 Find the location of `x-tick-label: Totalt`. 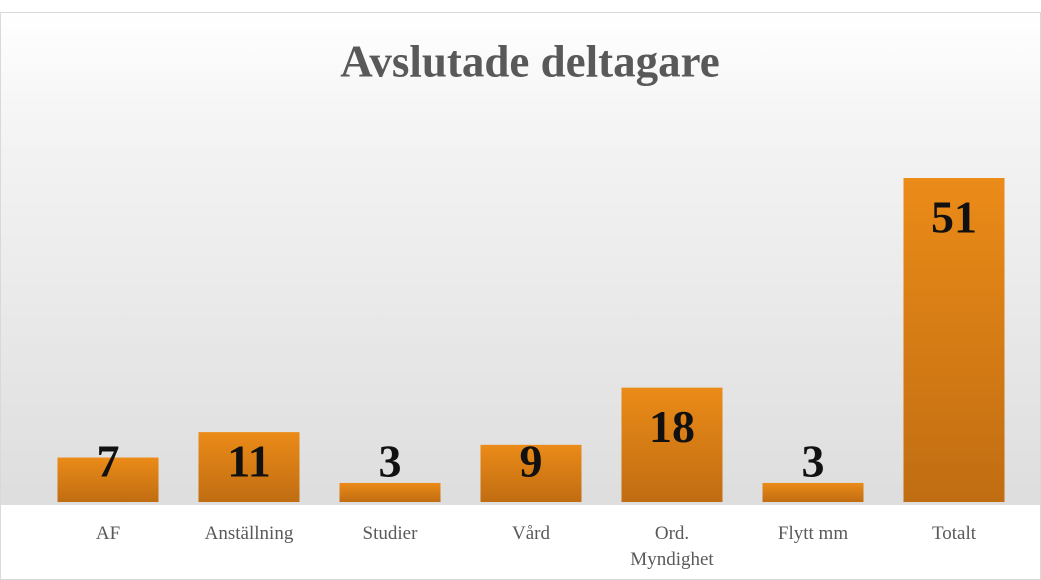

x-tick-label: Totalt is located at coordinates (954, 533).